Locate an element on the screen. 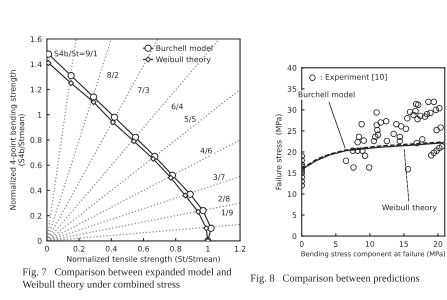 The image size is (447, 300). caption: Fig. 8 Comparison between predictions is located at coordinates (335, 279).